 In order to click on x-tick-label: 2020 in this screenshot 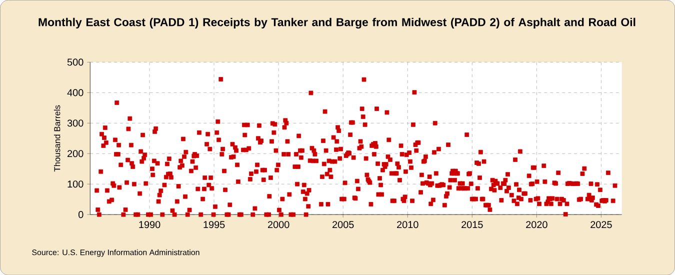, I will do `click(537, 224)`.